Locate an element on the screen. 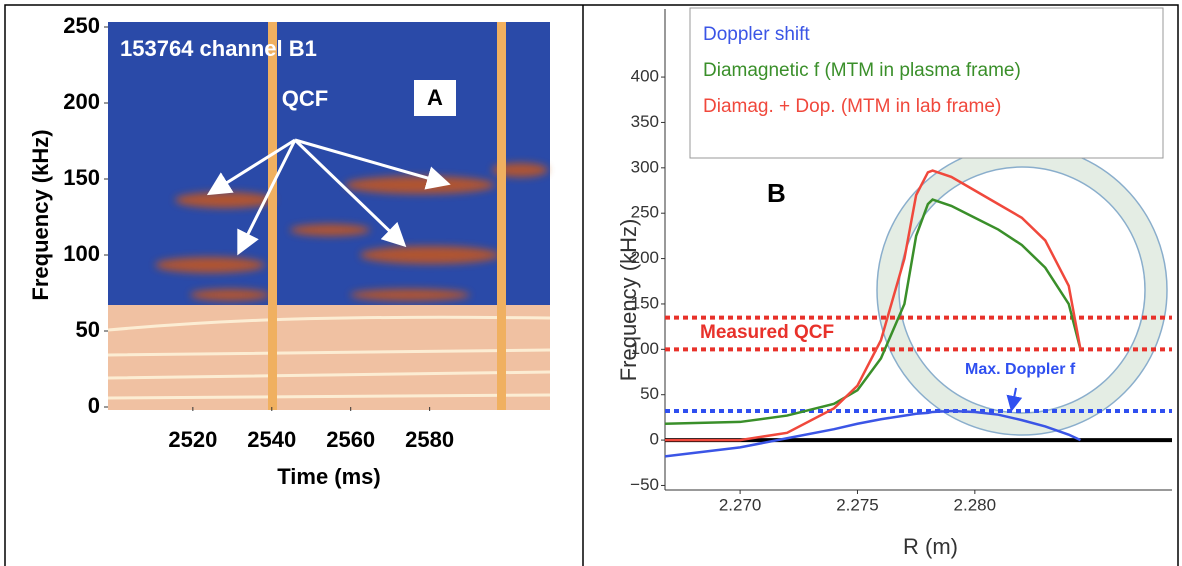 The image size is (1182, 566). legend-box is located at coordinates (926, 83).